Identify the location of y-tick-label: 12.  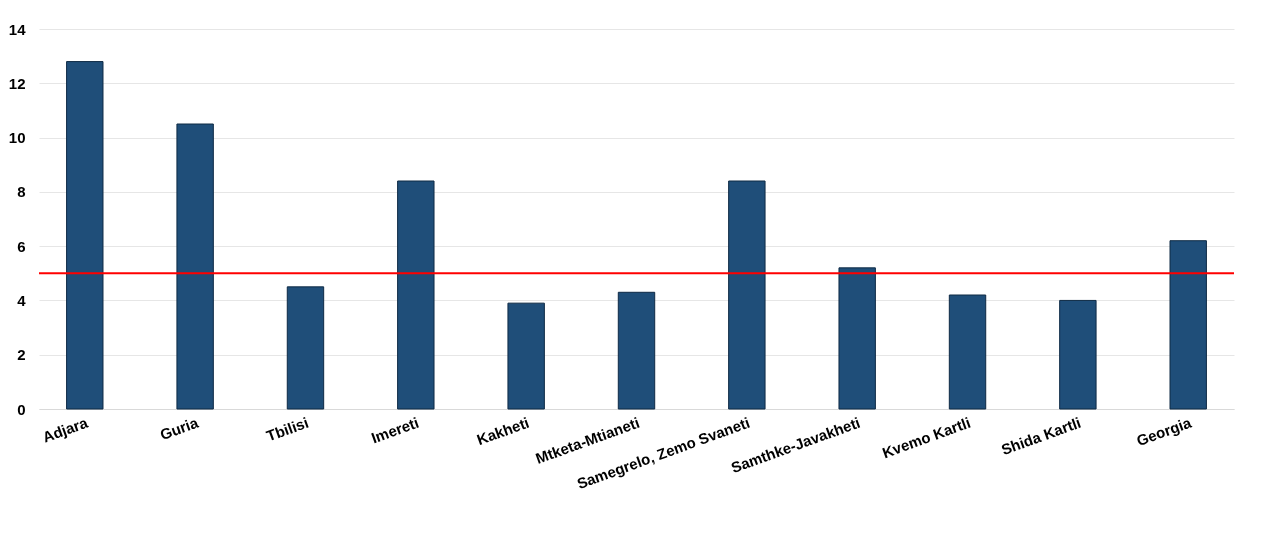
(17, 83).